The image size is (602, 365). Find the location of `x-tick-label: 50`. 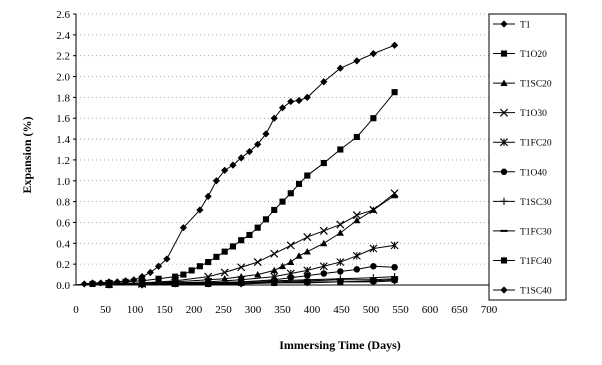

x-tick-label: 50 is located at coordinates (106, 310).